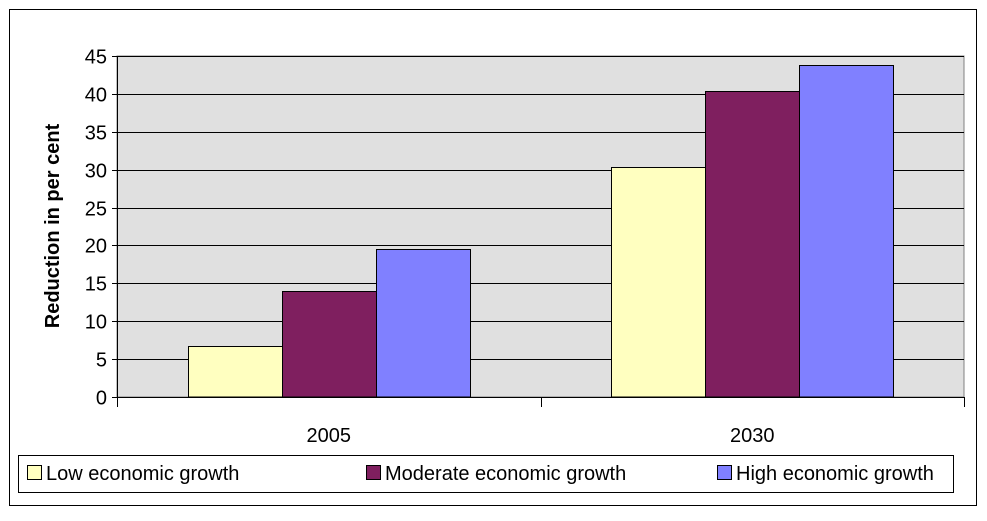 This screenshot has width=987, height=521. I want to click on y-tick-label: 25, so click(96, 210).